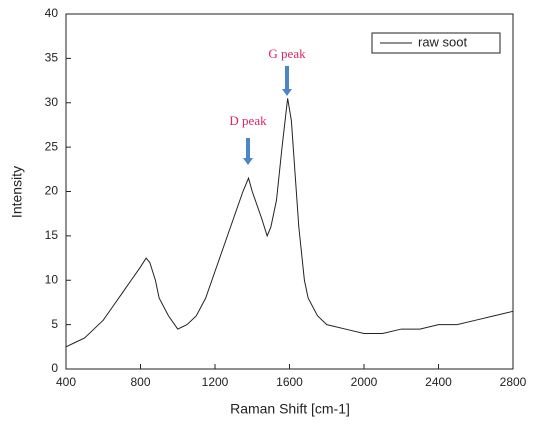 This screenshot has width=541, height=433. What do you see at coordinates (140, 382) in the screenshot?
I see `x-tick-label: 800` at bounding box center [140, 382].